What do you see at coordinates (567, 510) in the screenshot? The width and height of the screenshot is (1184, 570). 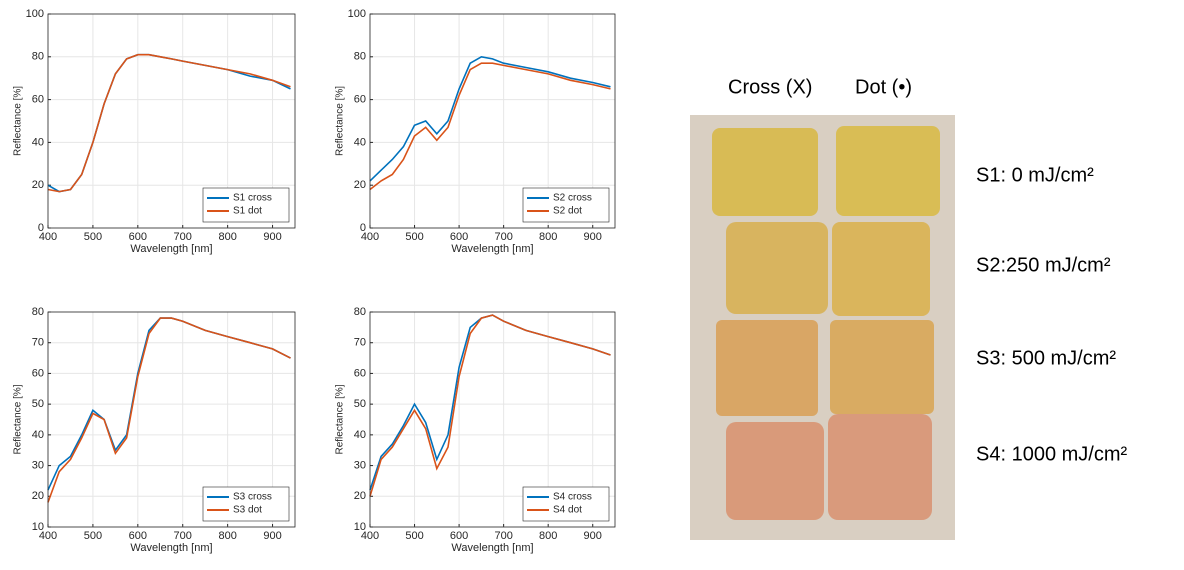 I see `legend-label: S4 dot` at bounding box center [567, 510].